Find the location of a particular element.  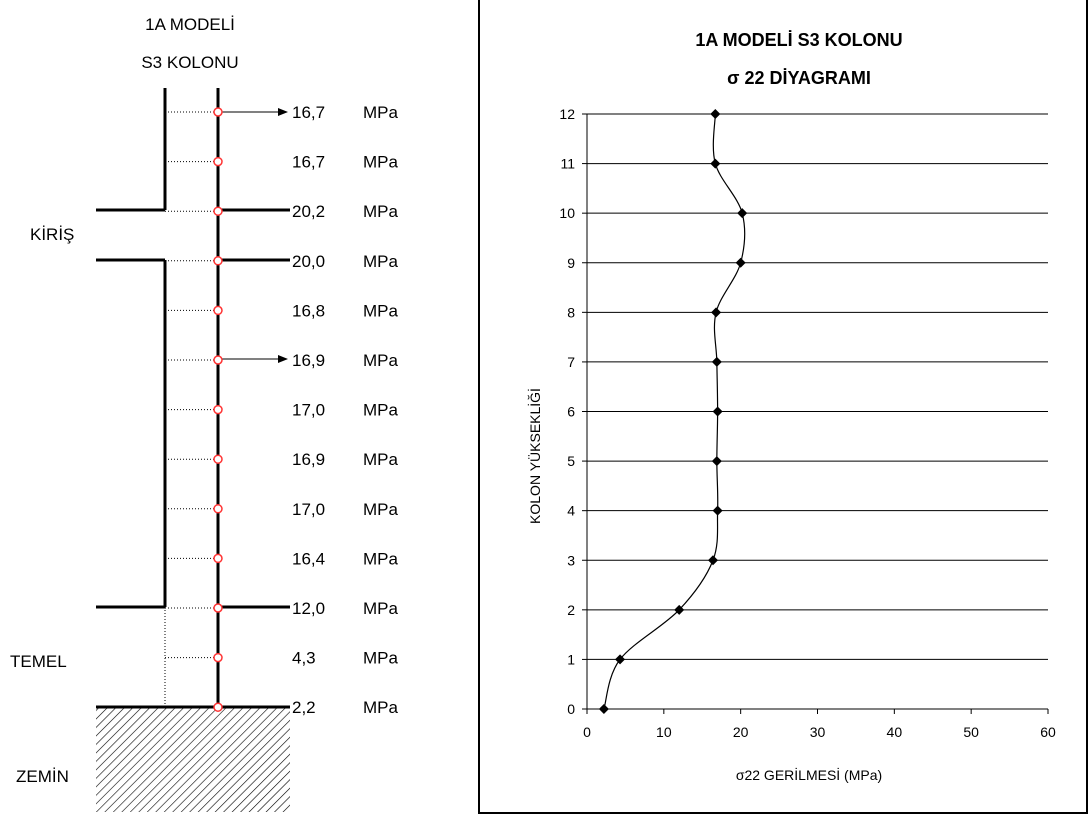

stress-value-label: 16,4 is located at coordinates (308, 558).